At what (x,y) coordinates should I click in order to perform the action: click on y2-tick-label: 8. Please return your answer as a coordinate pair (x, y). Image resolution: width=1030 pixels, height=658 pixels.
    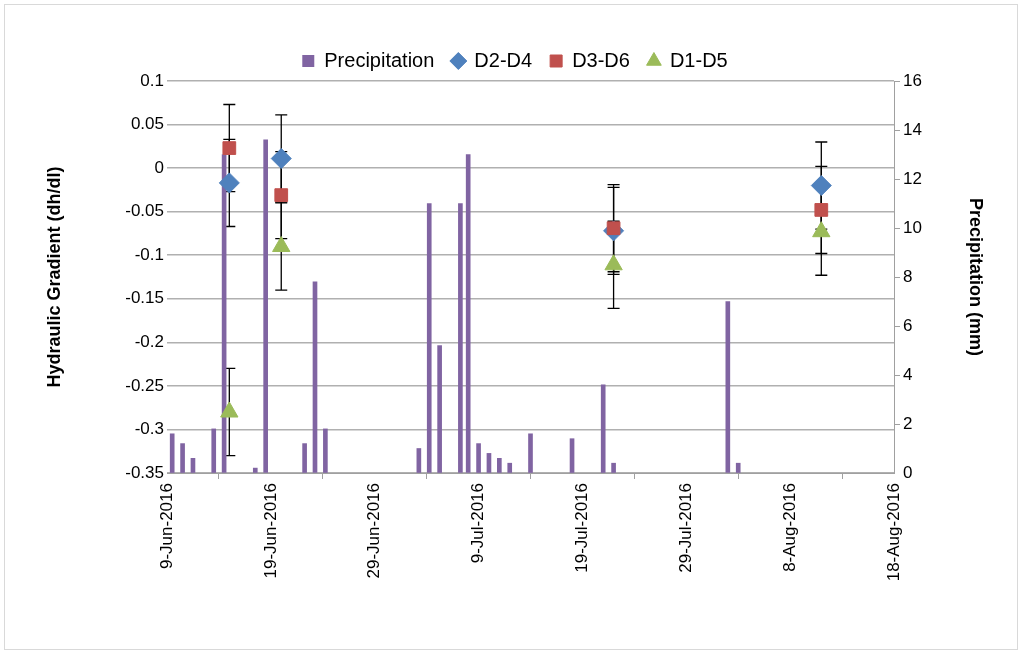
    Looking at the image, I should click on (908, 276).